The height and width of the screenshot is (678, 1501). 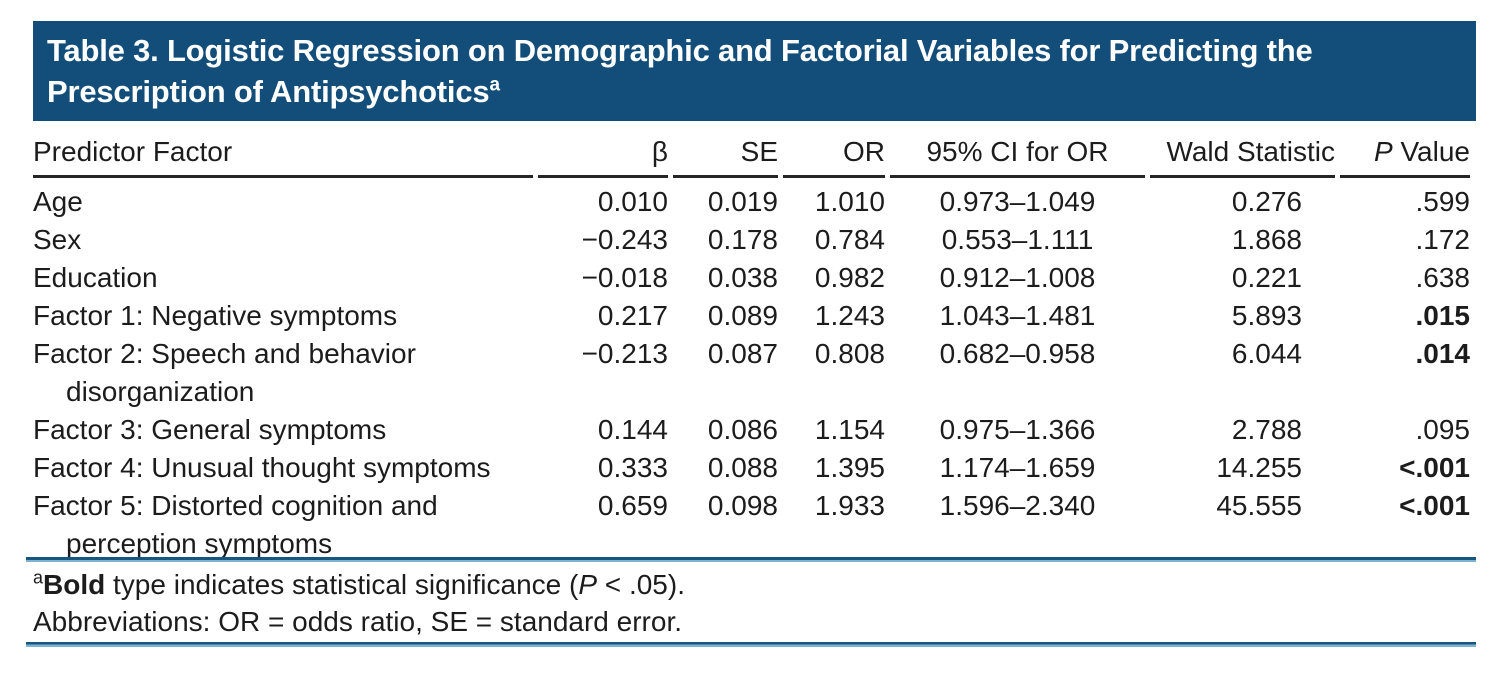 What do you see at coordinates (1017, 201) in the screenshot?
I see `cell-ci: 0.973–1.049` at bounding box center [1017, 201].